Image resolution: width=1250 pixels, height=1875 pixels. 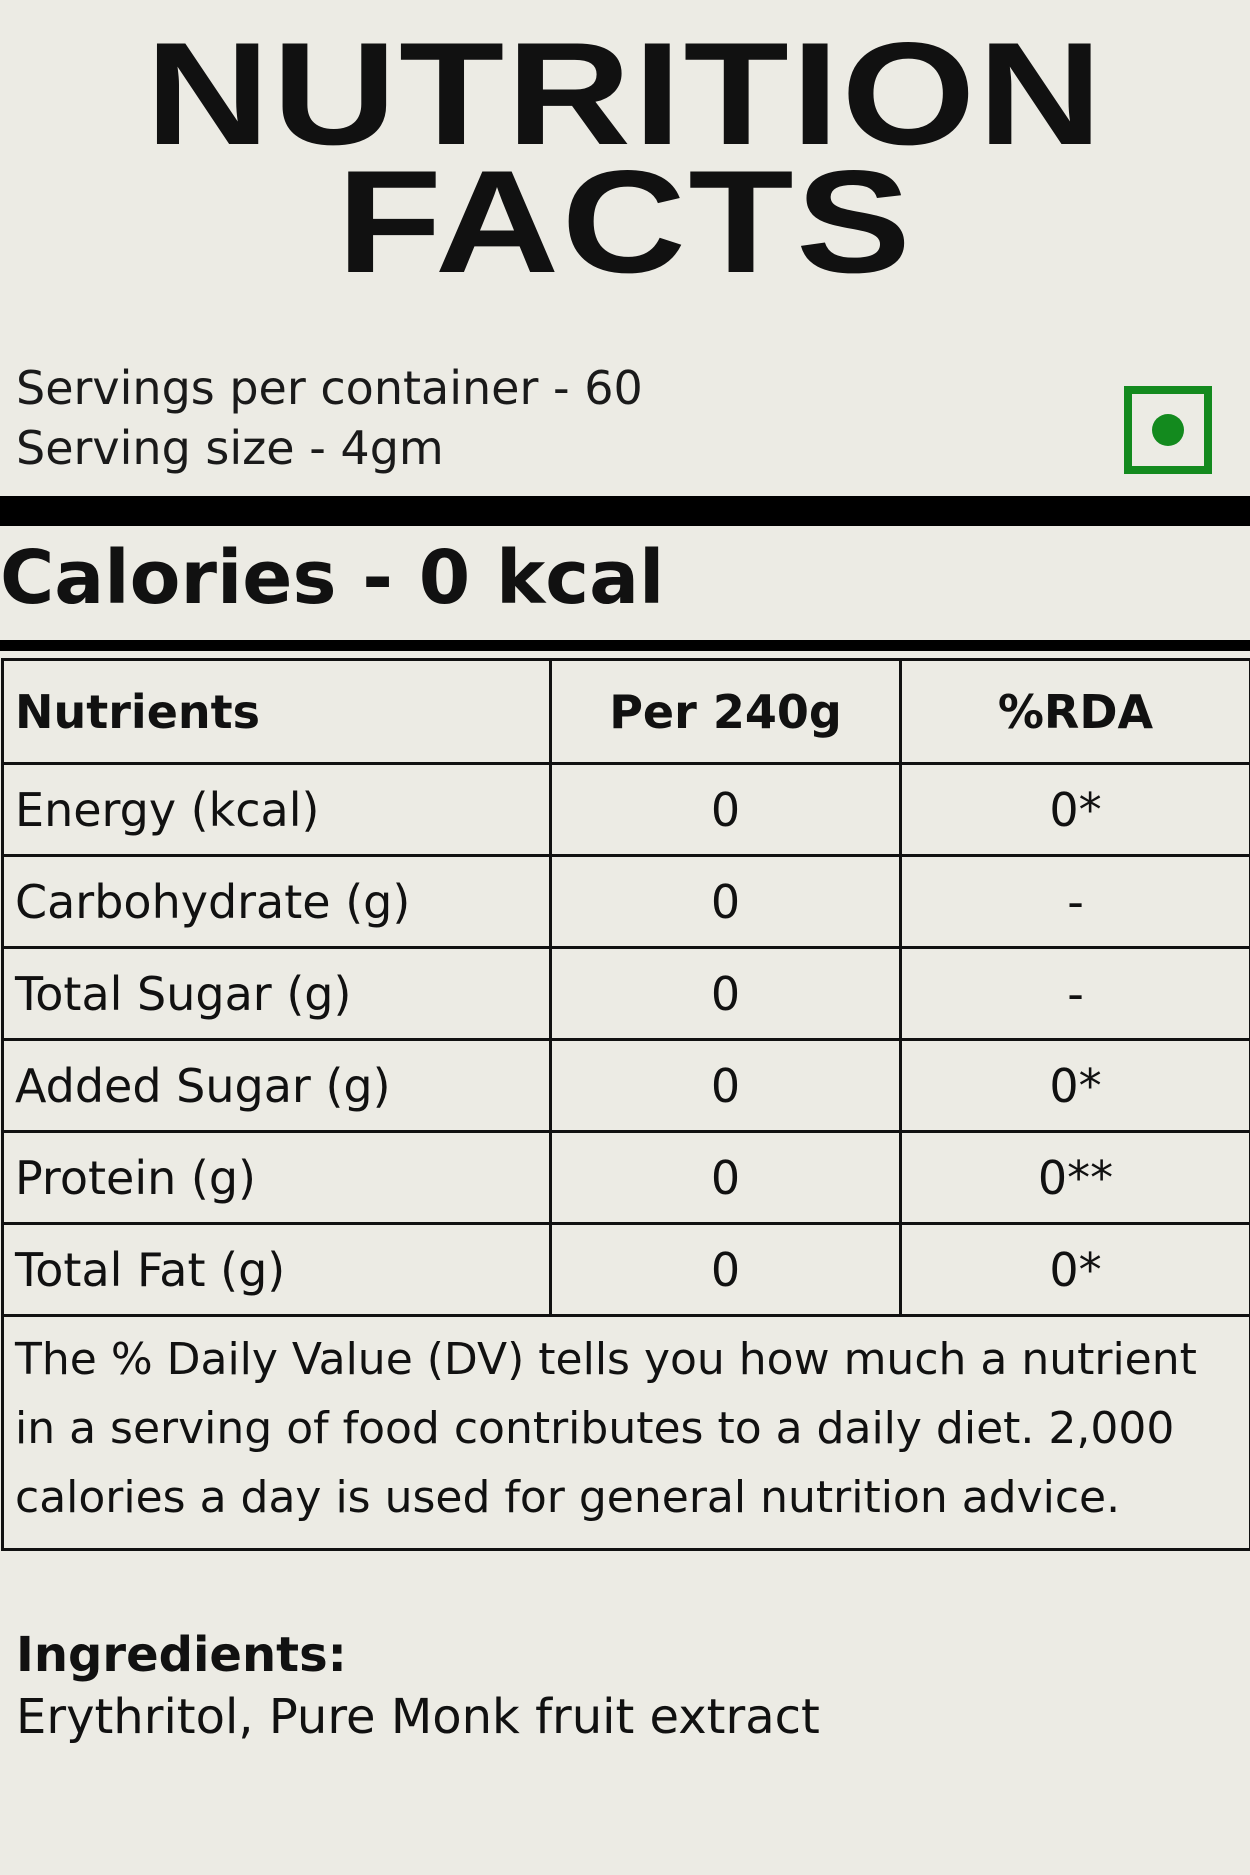 I want to click on table-header-row: Nutrients Per 240g %RDA, so click(x=625, y=711).